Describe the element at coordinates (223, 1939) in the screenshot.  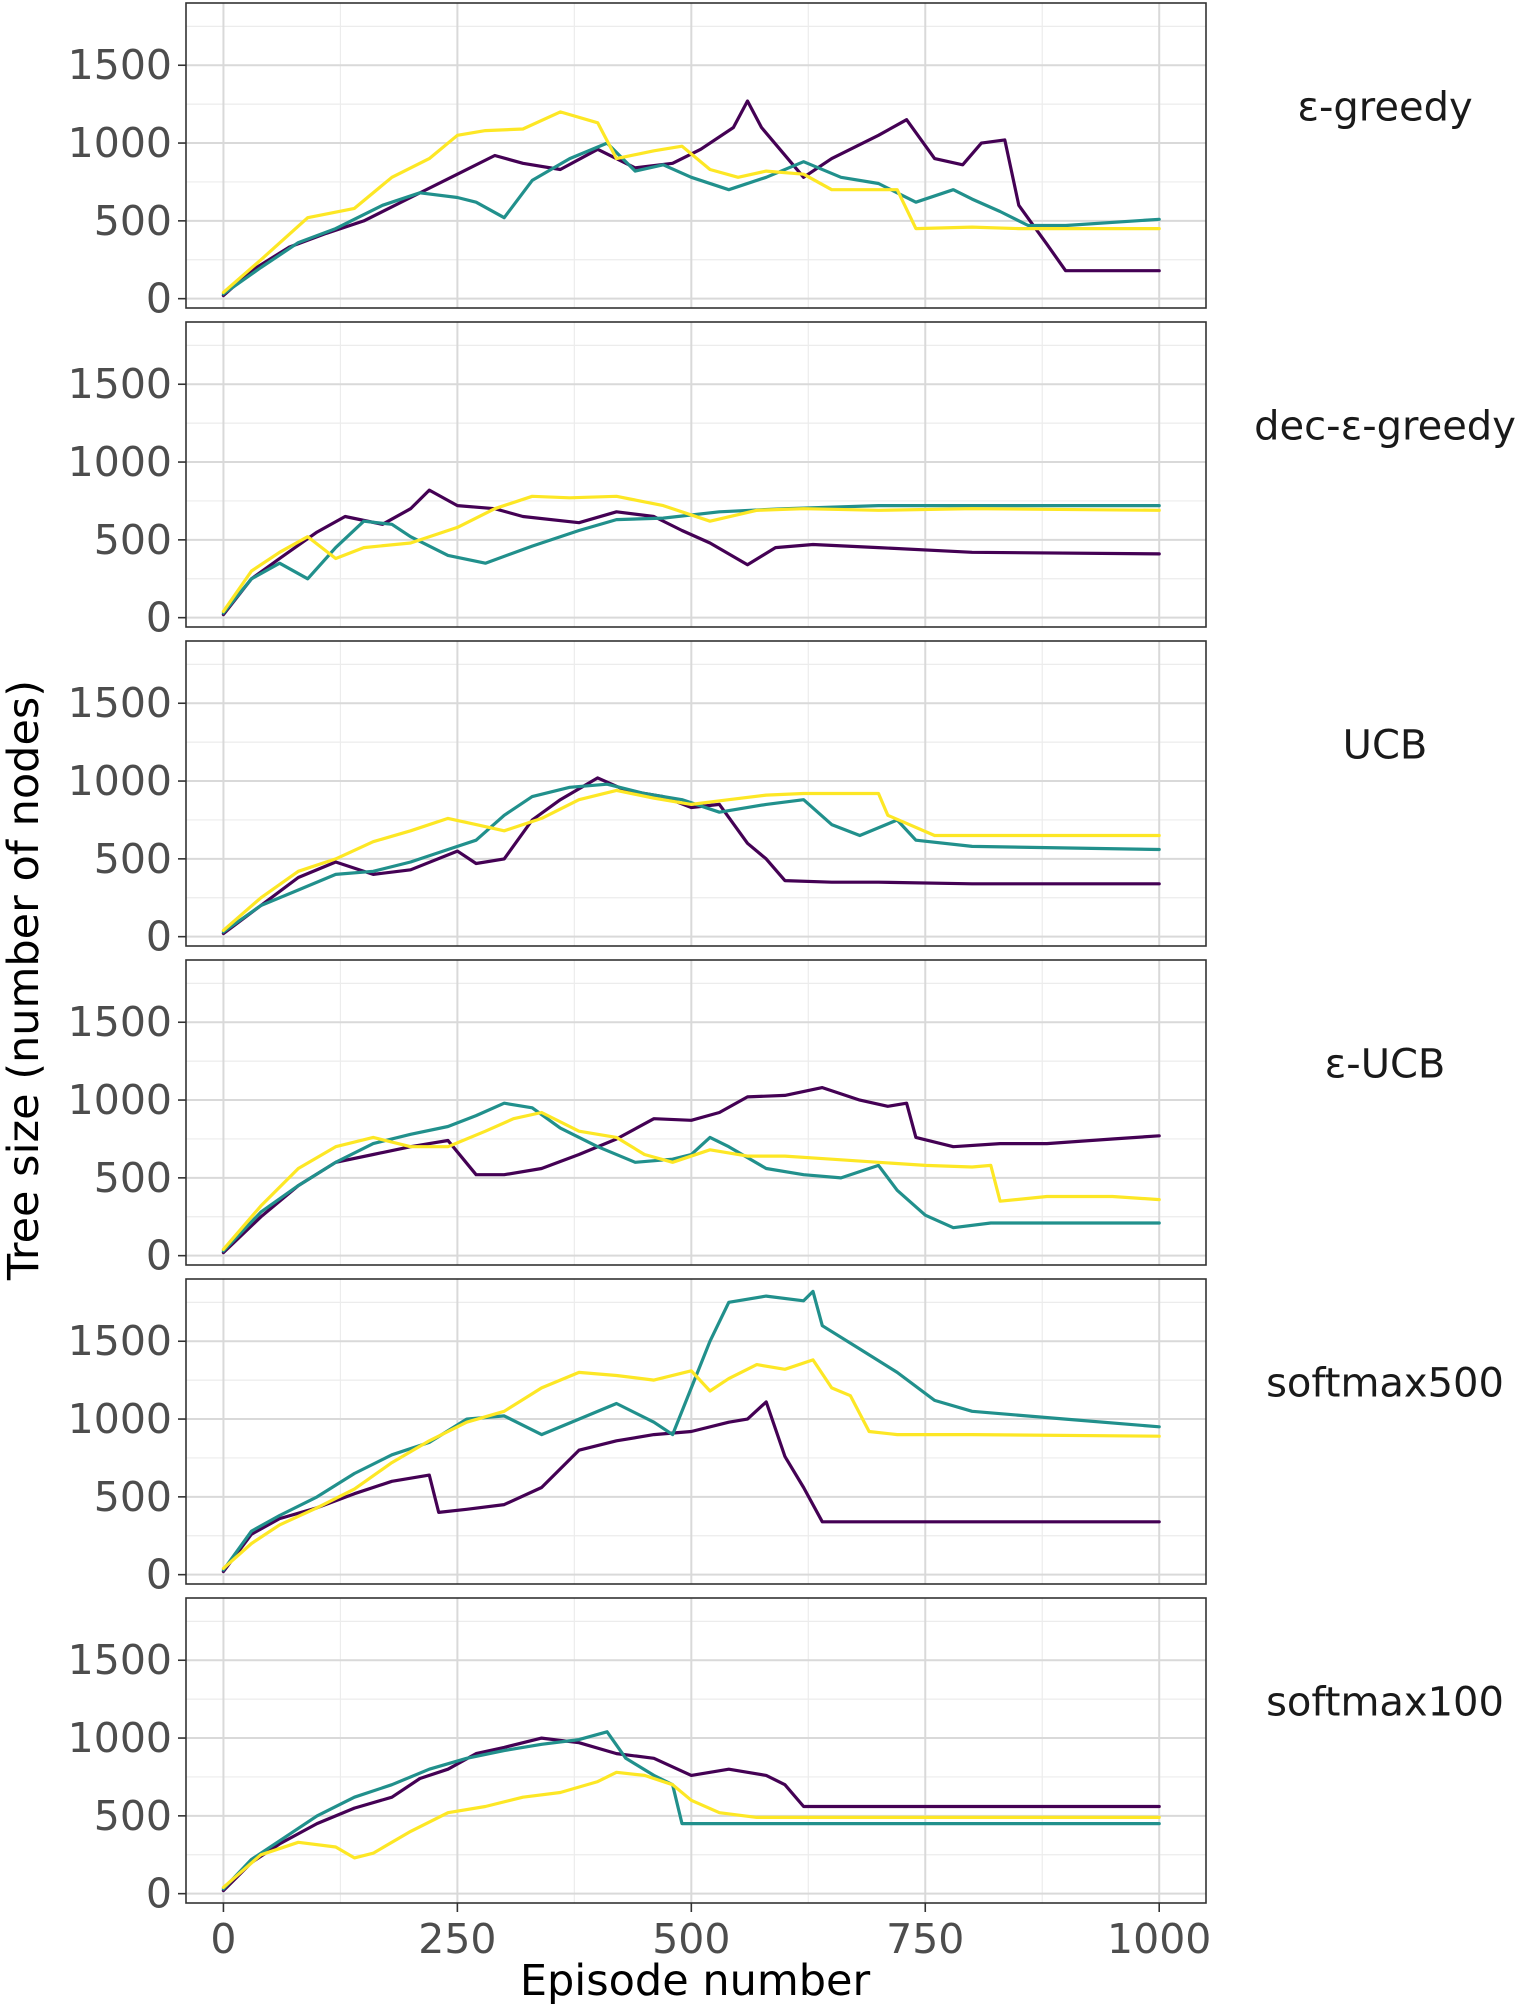
I see `x-tick-label: 0` at that location.